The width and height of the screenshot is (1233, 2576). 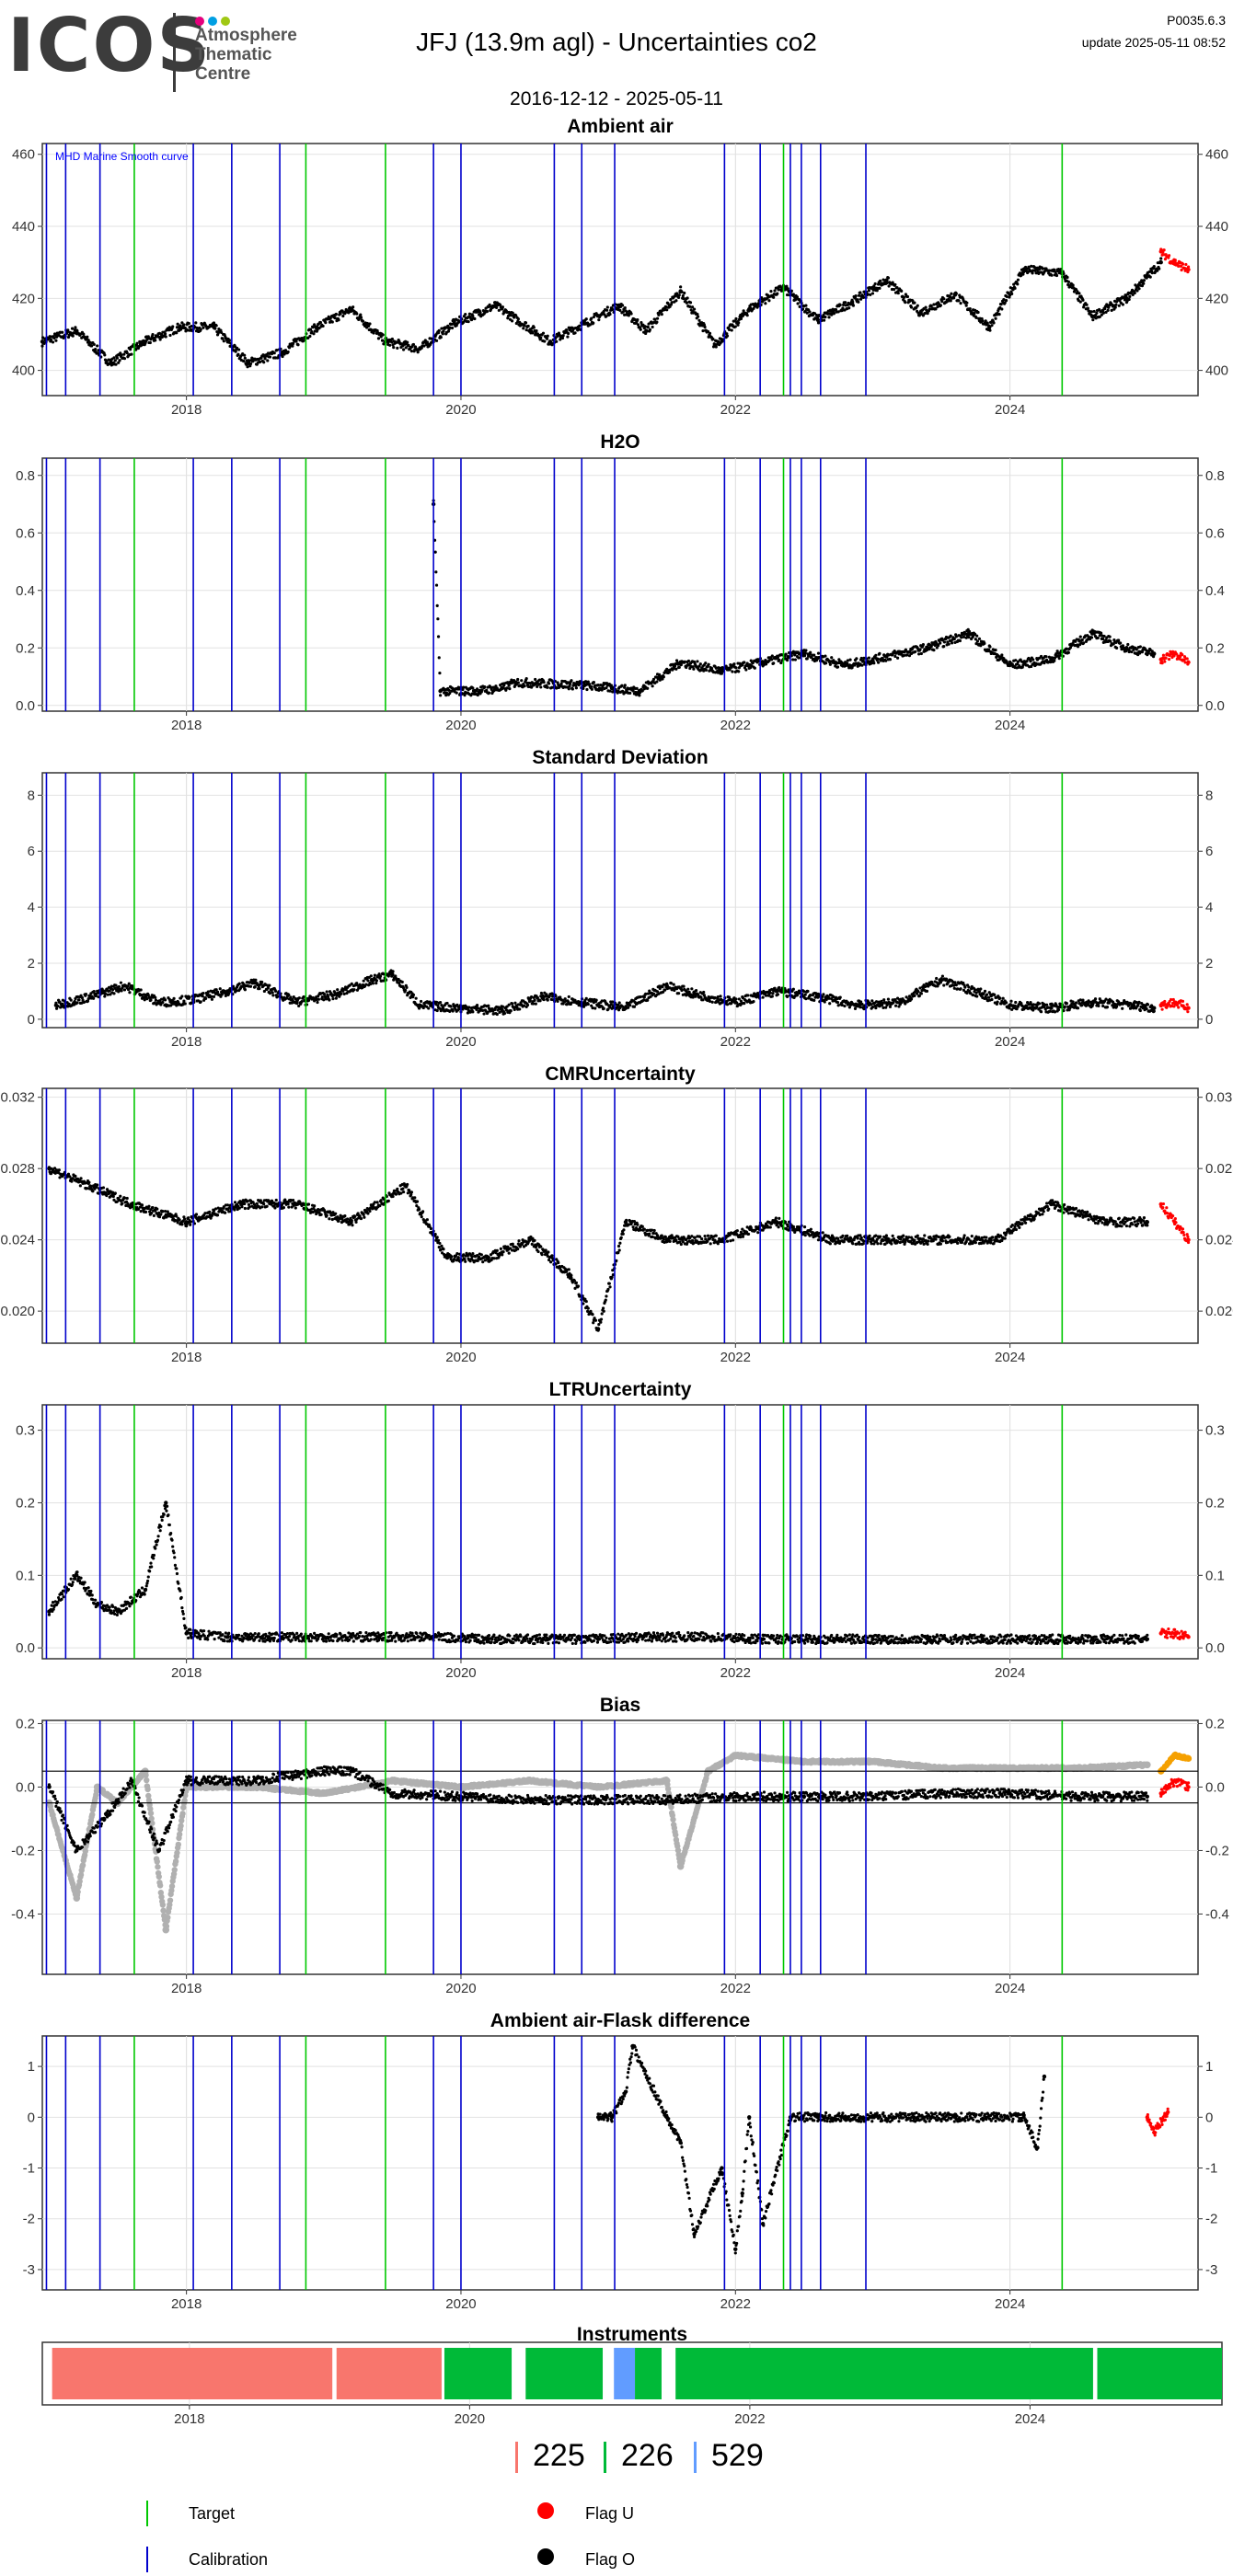 What do you see at coordinates (1216, 155) in the screenshot?
I see `y-tick-label-right: 460` at bounding box center [1216, 155].